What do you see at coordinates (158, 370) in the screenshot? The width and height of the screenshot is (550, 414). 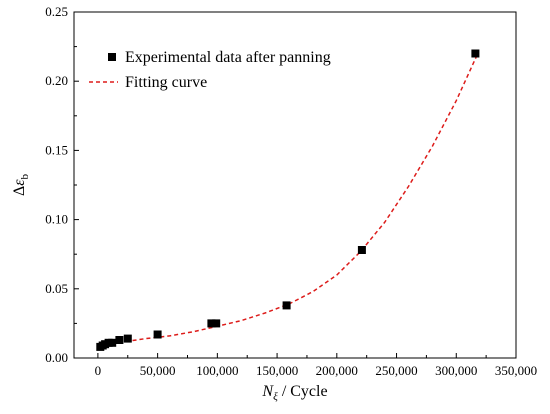 I see `x-tick-label: 50,000` at bounding box center [158, 370].